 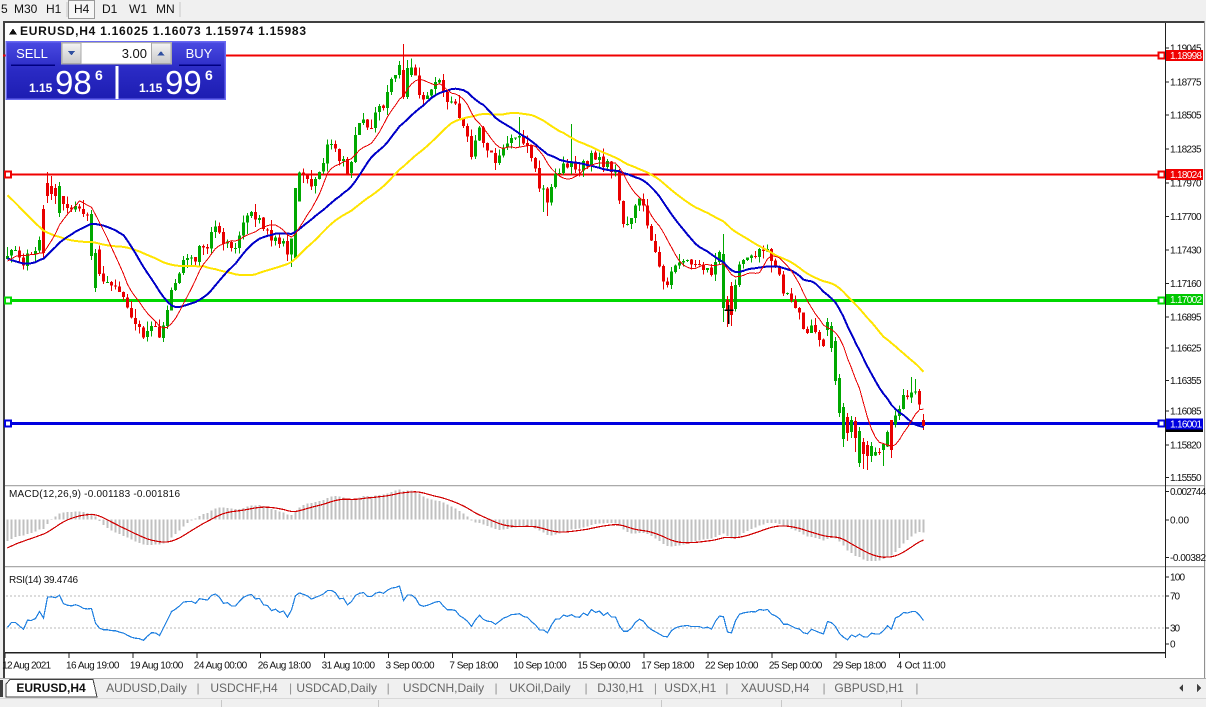 I want to click on svg-text: 1.17160, so click(x=1186, y=284).